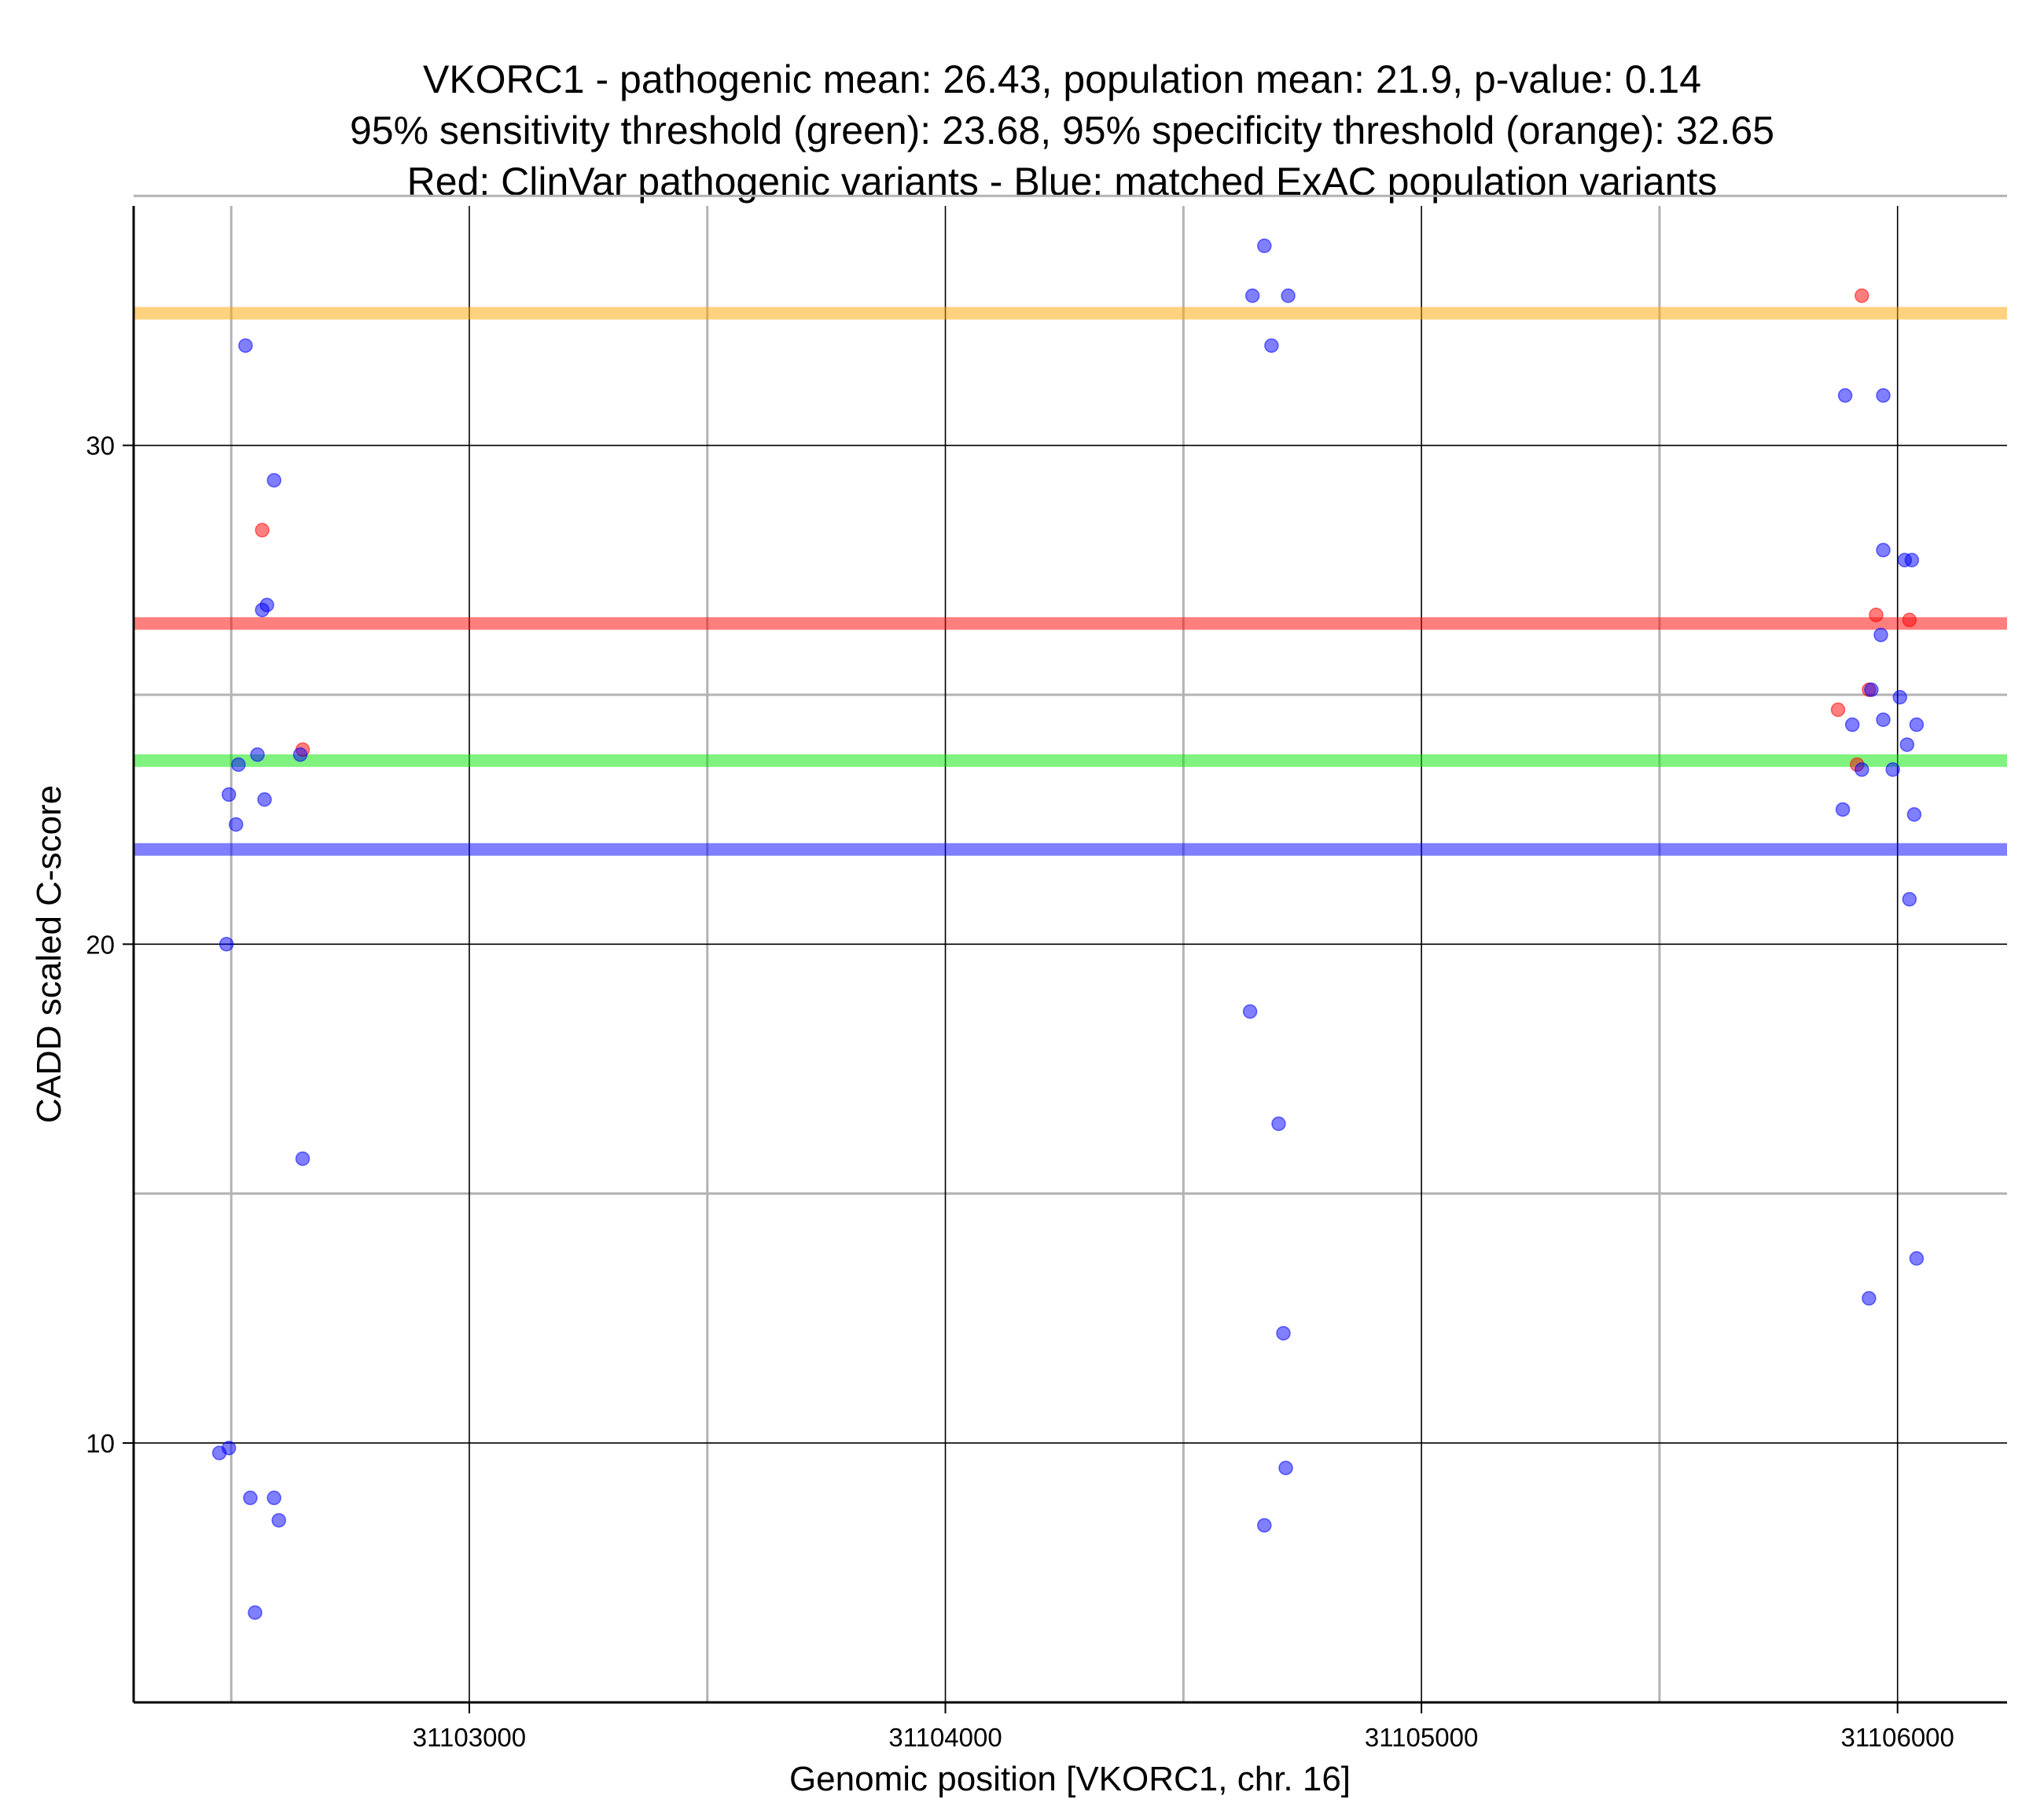 The image size is (2044, 1814). Describe the element at coordinates (1070, 1779) in the screenshot. I see `x-axis-title: Genomic position [VKORC1, chr. 16]` at that location.